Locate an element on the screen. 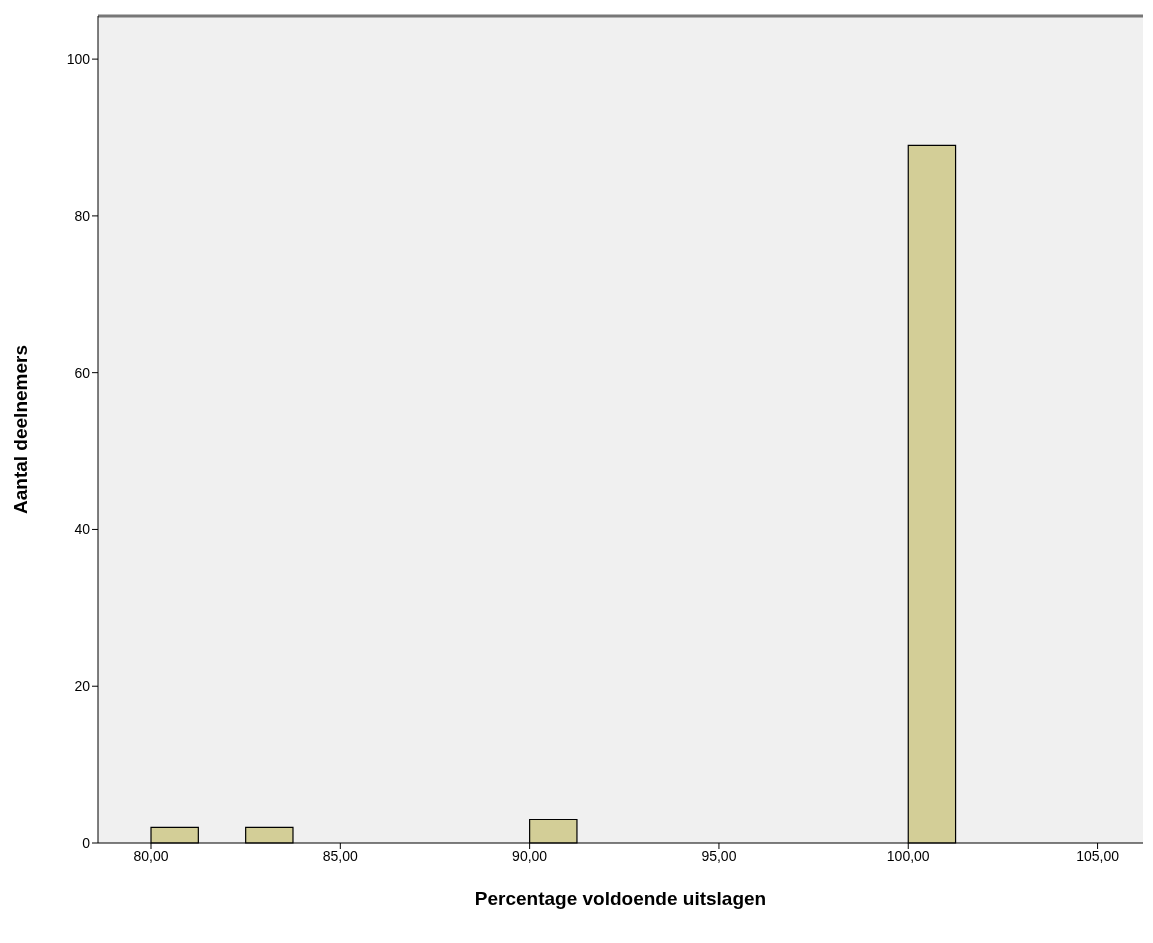 The width and height of the screenshot is (1153, 943). y-tick-label: 60 is located at coordinates (82, 372).